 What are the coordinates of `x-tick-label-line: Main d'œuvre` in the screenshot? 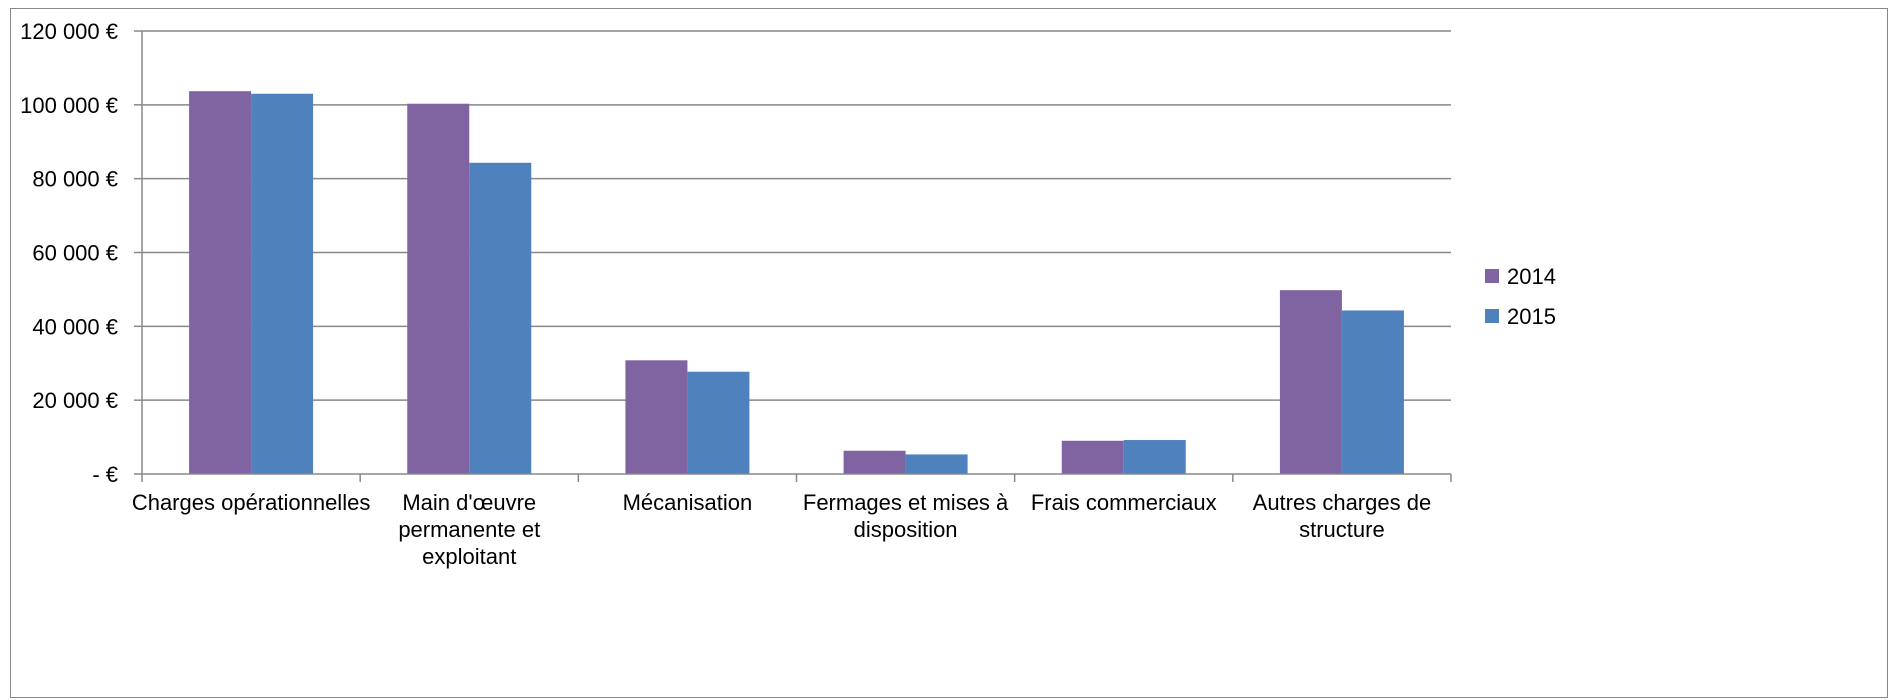 It's located at (469, 502).